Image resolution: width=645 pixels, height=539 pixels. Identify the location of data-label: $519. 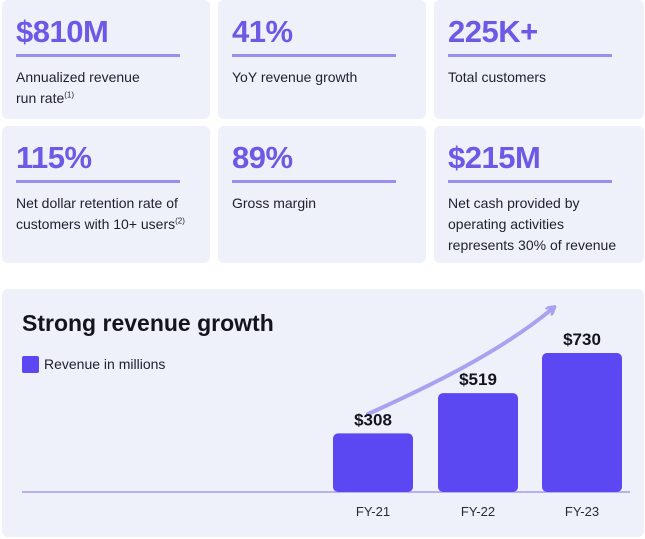
(478, 379).